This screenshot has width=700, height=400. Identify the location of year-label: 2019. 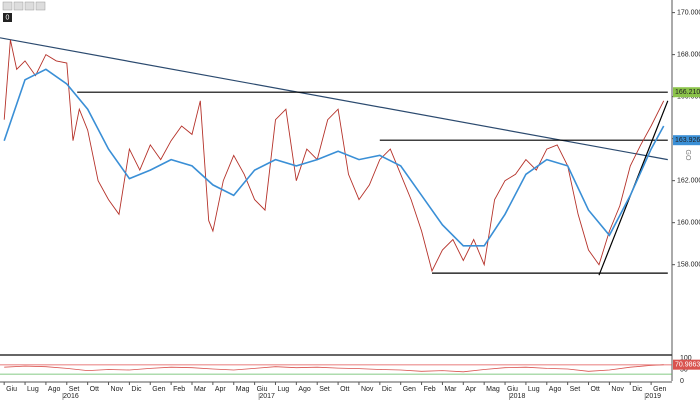
(653, 396).